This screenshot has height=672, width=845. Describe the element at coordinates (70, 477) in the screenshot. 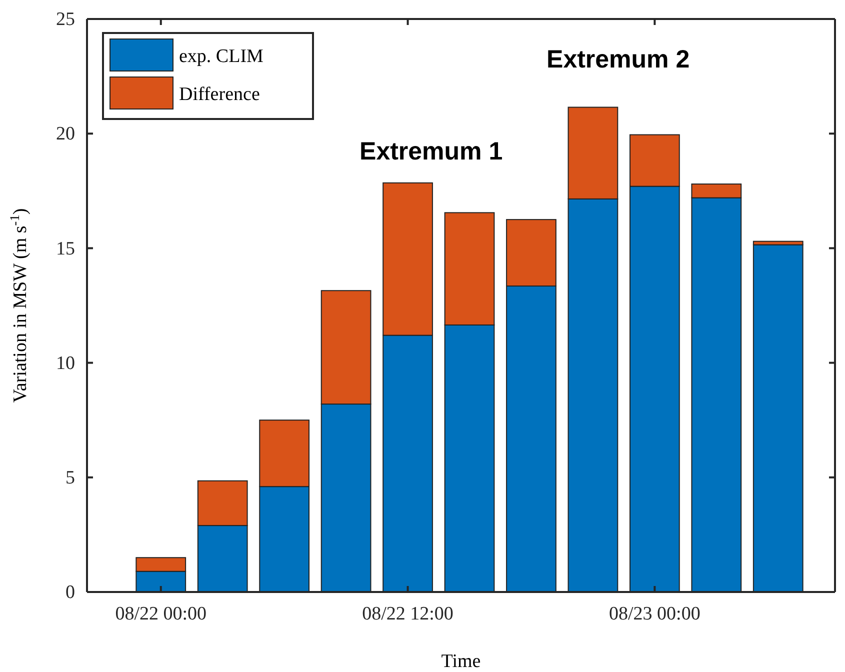

I see `y-tick-label: 5` at that location.